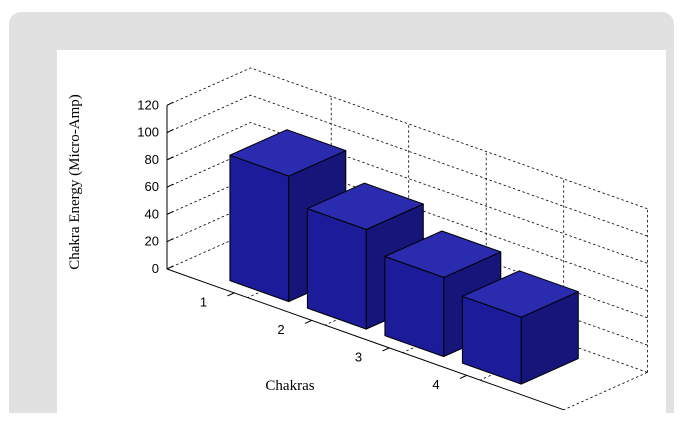 This screenshot has width=683, height=425. I want to click on y-tick-label: 80, so click(152, 159).